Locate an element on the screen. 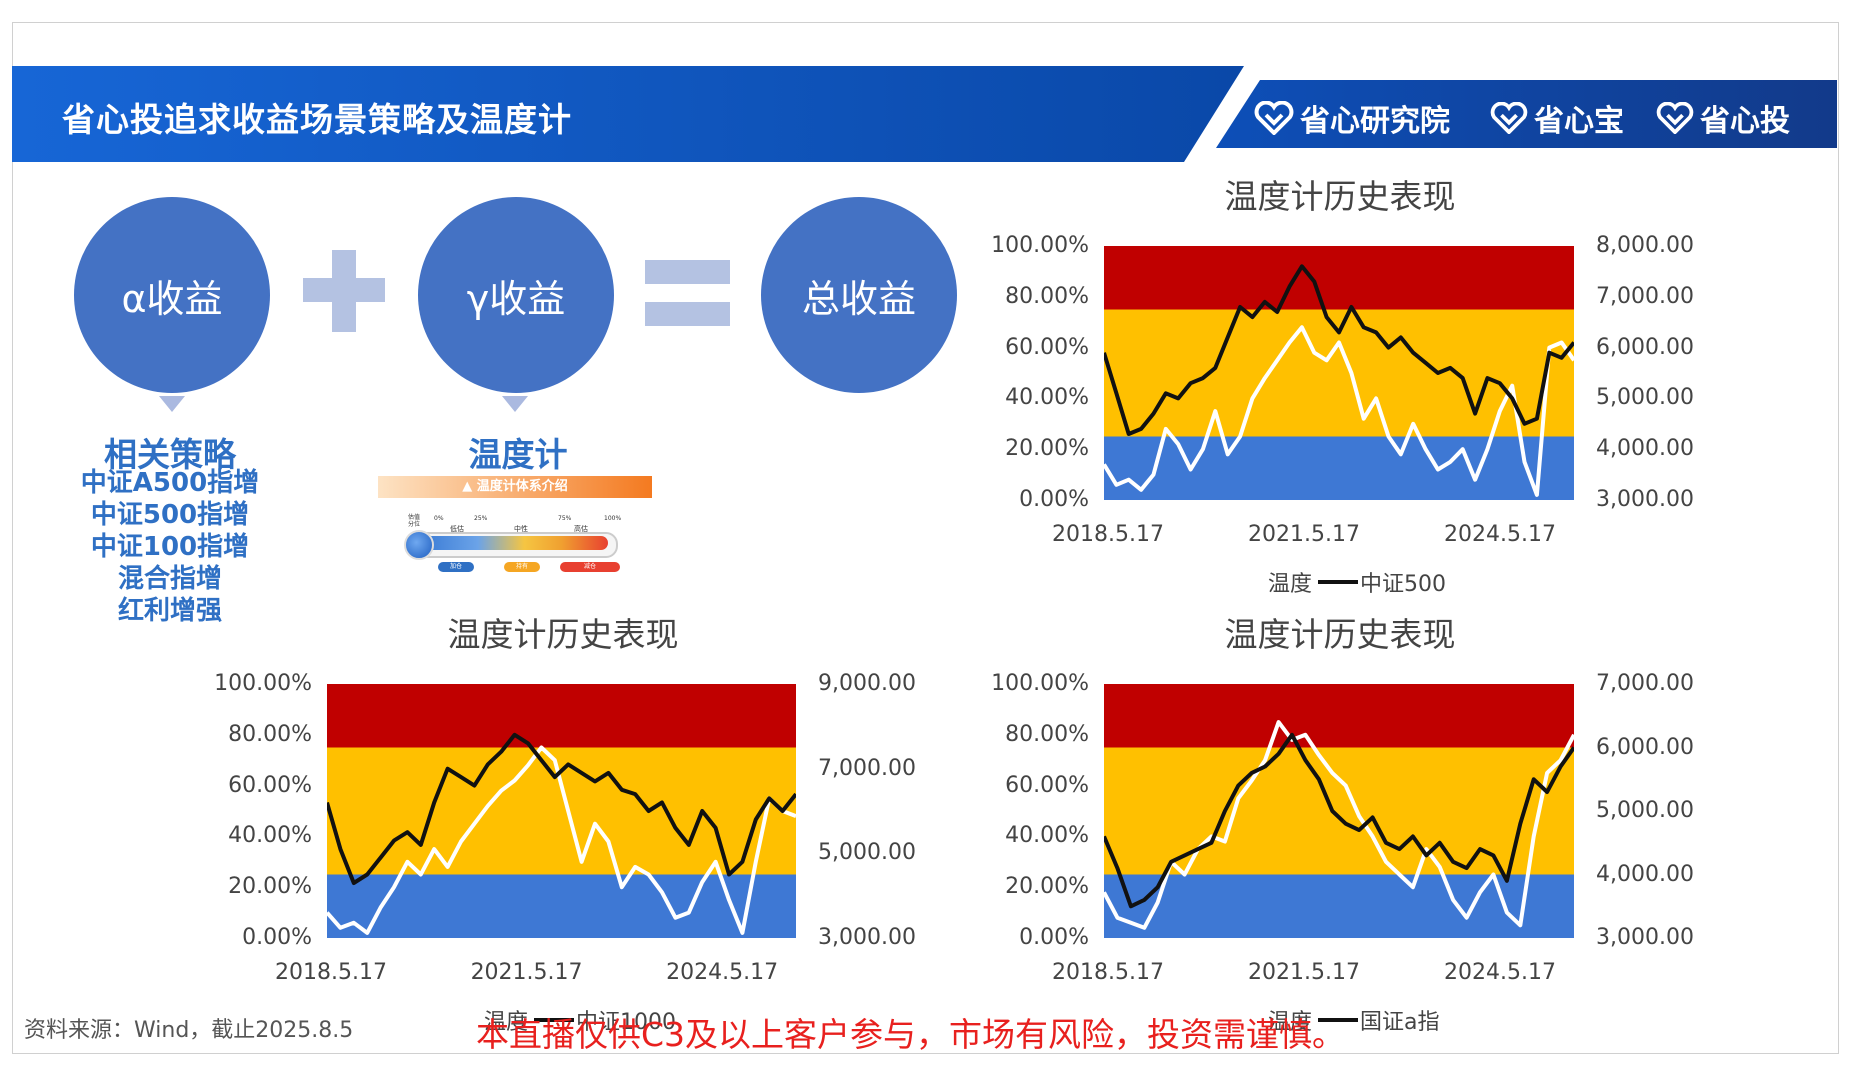 Image resolution: width=1861 pixels, height=1070 pixels. thermometer-bulb is located at coordinates (419, 545).